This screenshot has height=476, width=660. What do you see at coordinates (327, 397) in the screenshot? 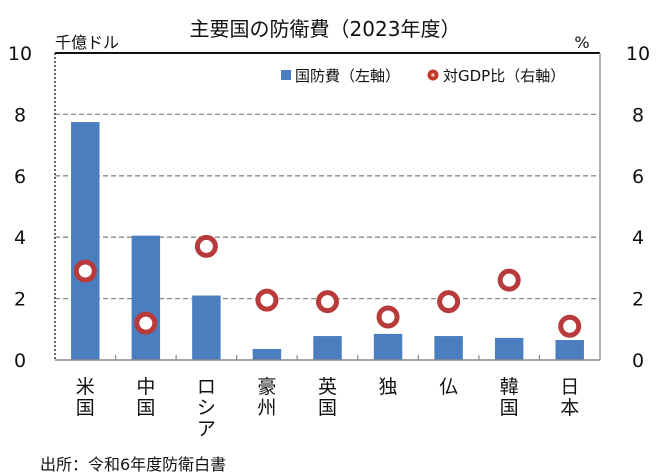
I see `category-label-英国: 英国` at bounding box center [327, 397].